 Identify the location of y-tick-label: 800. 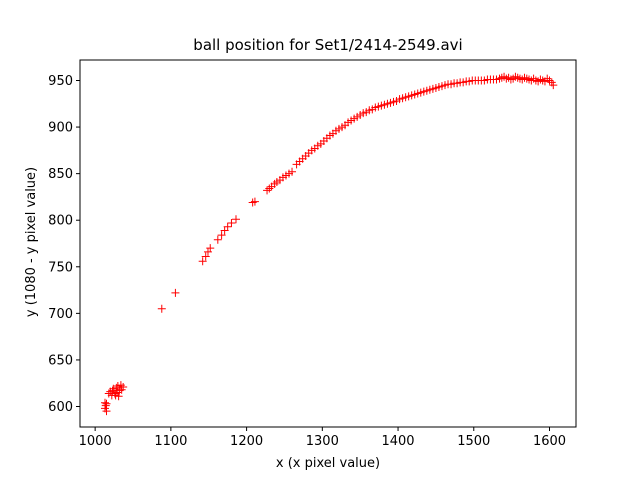
(60, 221).